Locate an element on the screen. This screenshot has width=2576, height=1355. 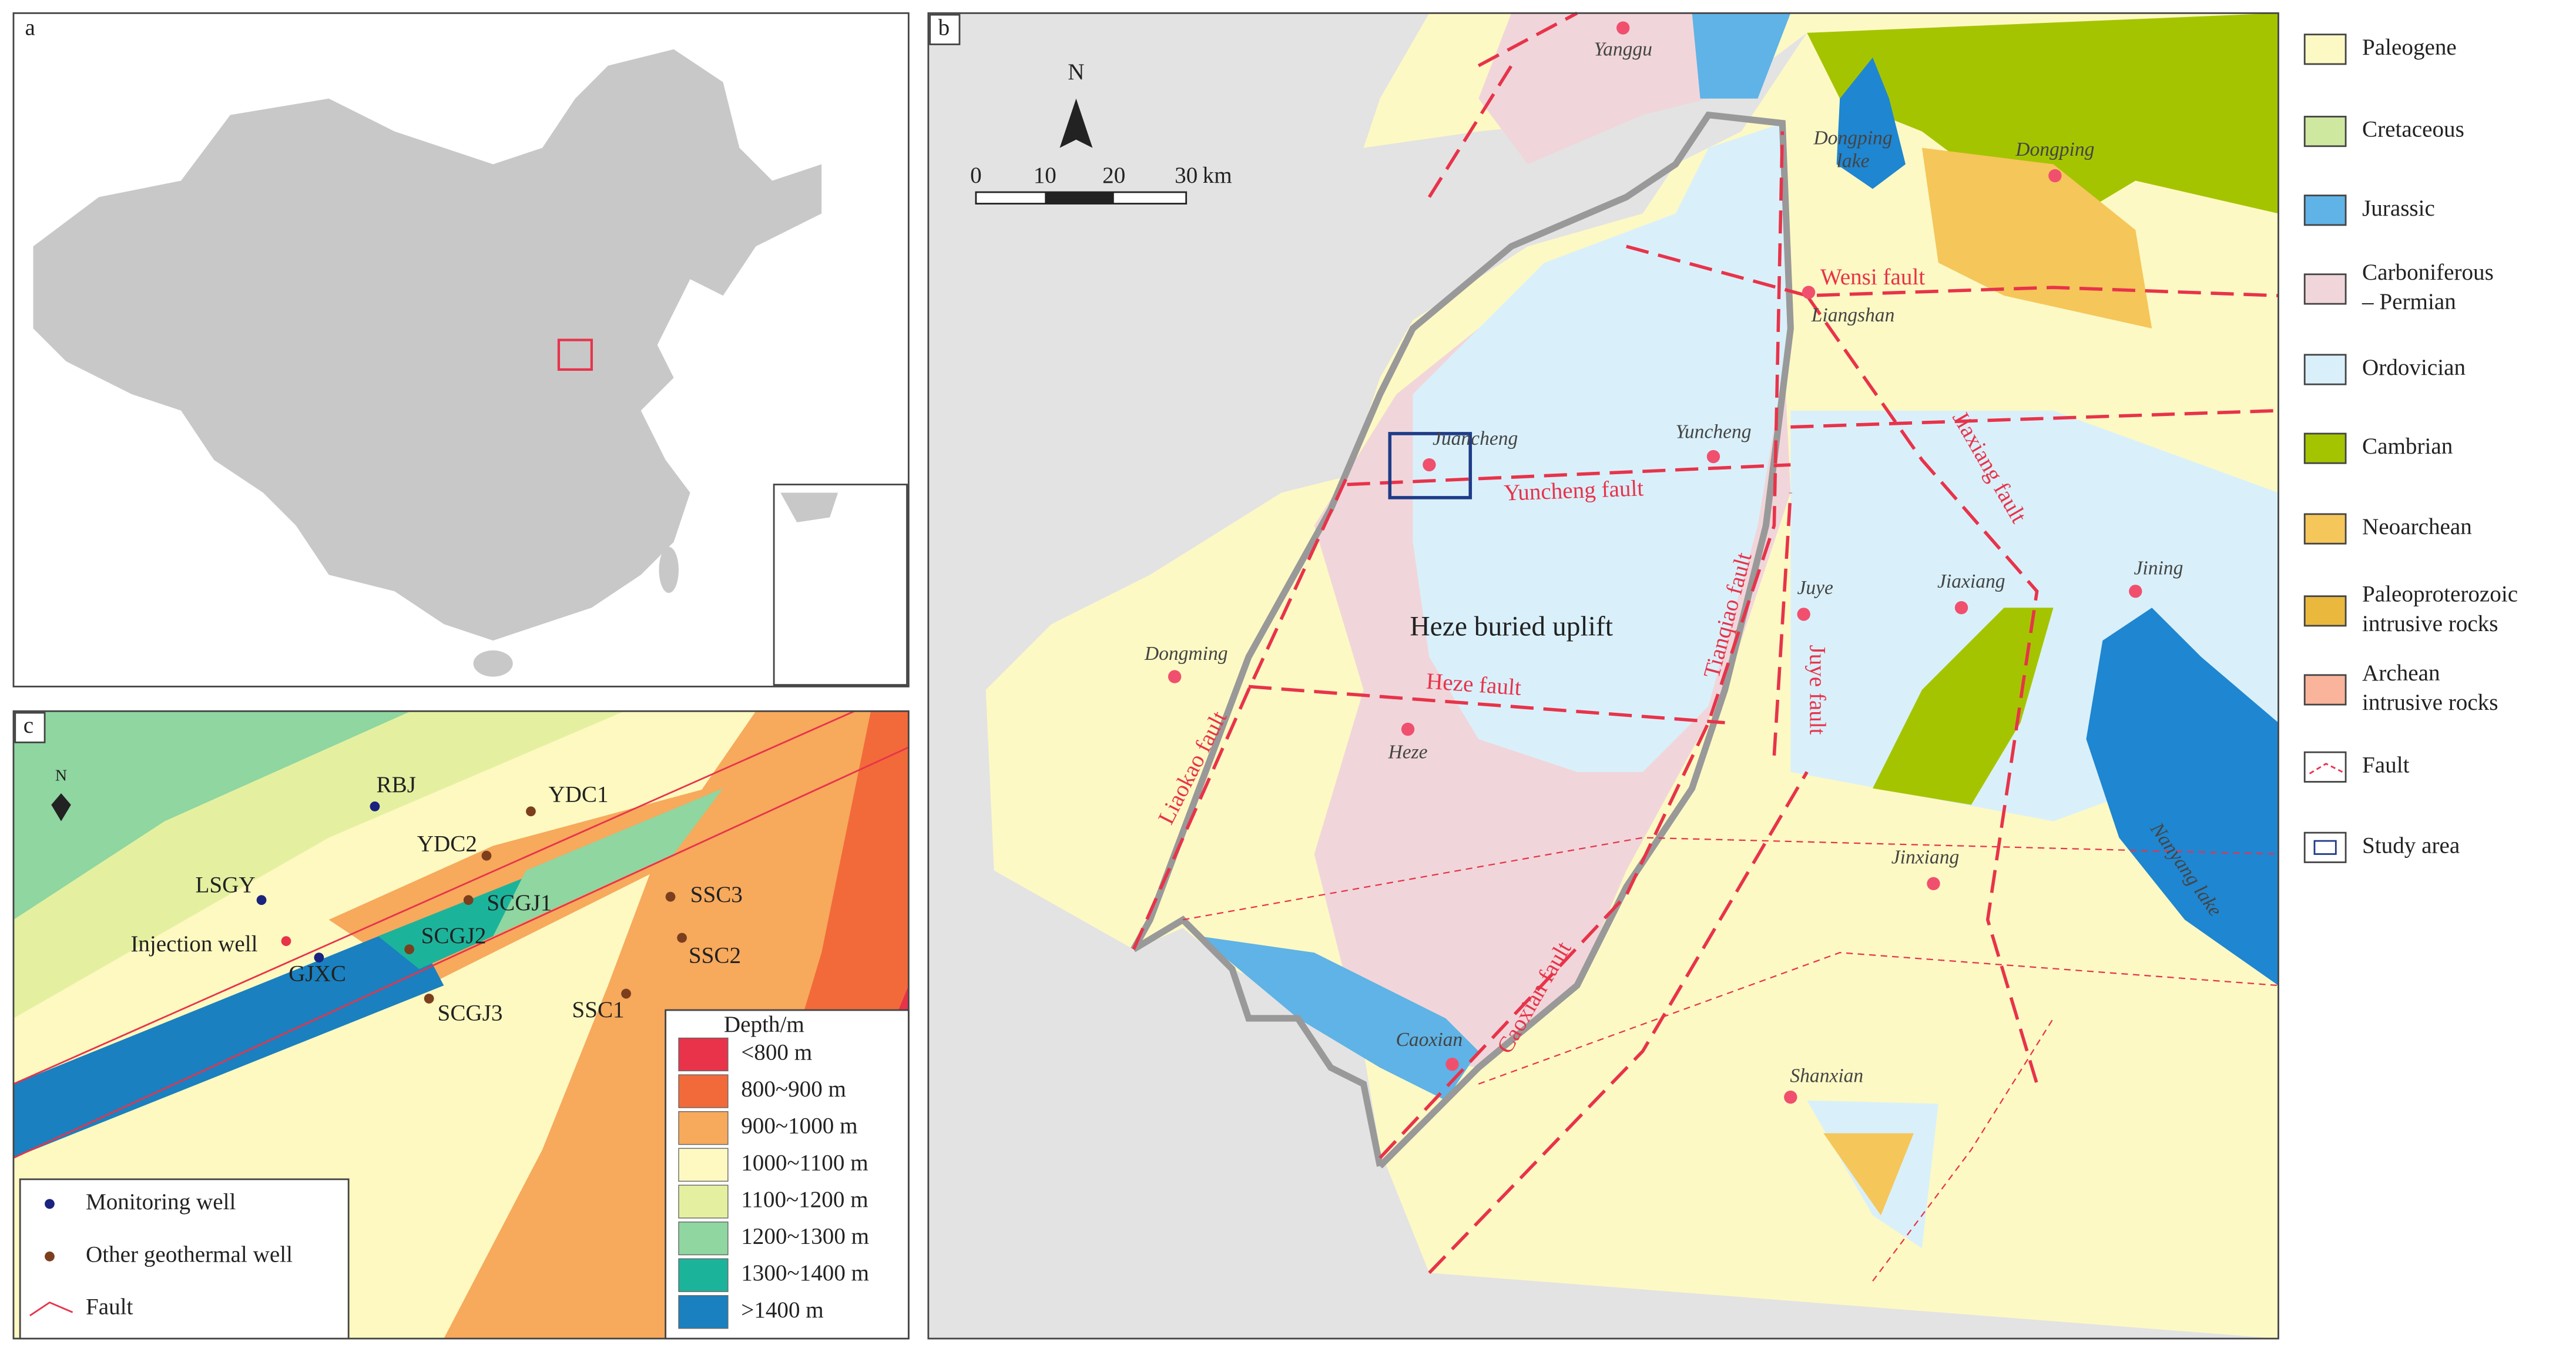
lake-label: lake is located at coordinates (1854, 161).